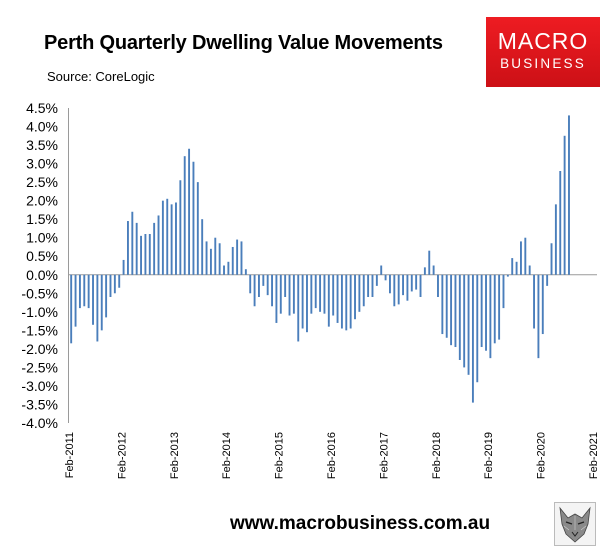 The height and width of the screenshot is (557, 616). Describe the element at coordinates (42, 275) in the screenshot. I see `y-tick-label: 0.0%` at that location.